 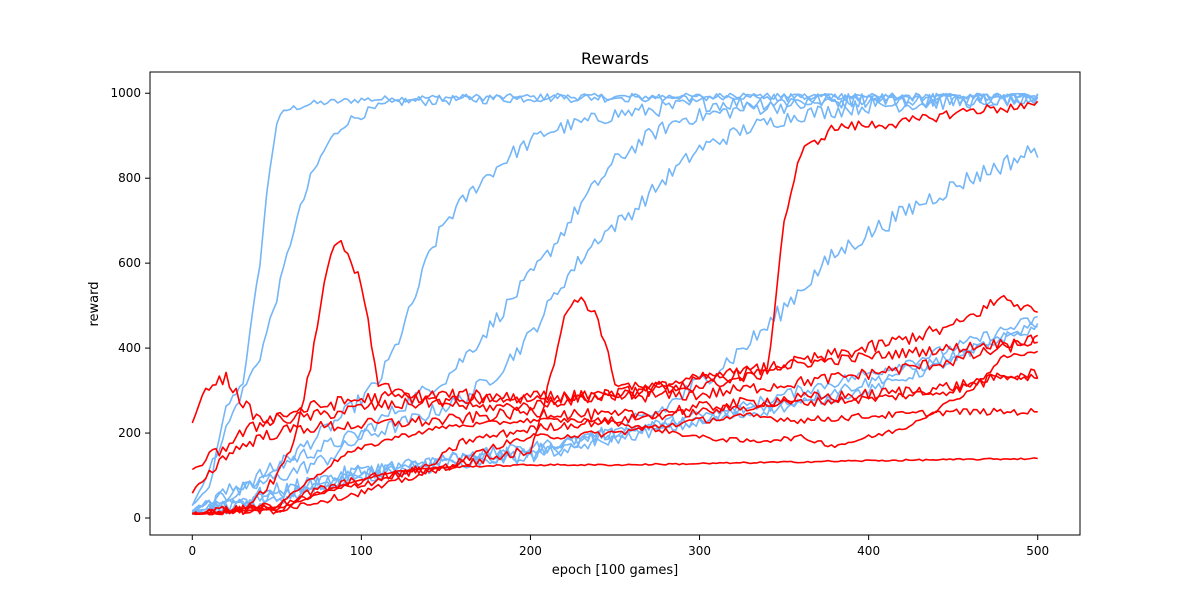 What do you see at coordinates (615, 58) in the screenshot?
I see `chart-title: Rewards` at bounding box center [615, 58].